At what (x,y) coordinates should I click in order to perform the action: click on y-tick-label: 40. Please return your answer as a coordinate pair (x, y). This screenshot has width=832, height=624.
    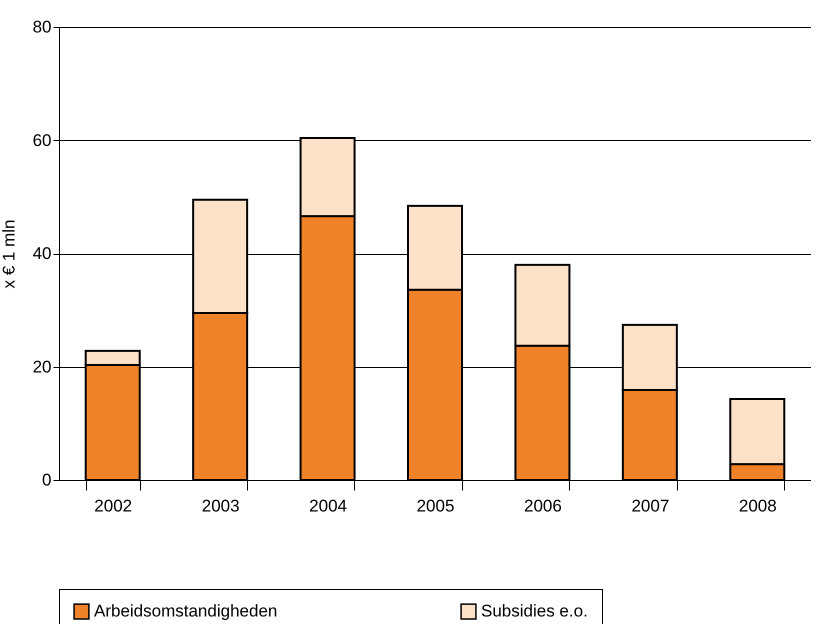
    Looking at the image, I should click on (42, 253).